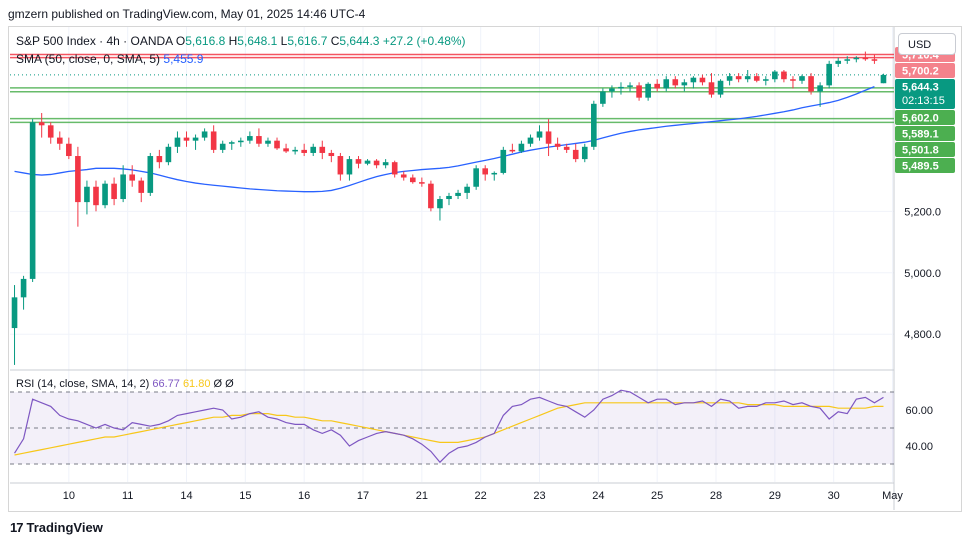  Describe the element at coordinates (449, 426) in the screenshot. I see `rsi-lines` at that location.